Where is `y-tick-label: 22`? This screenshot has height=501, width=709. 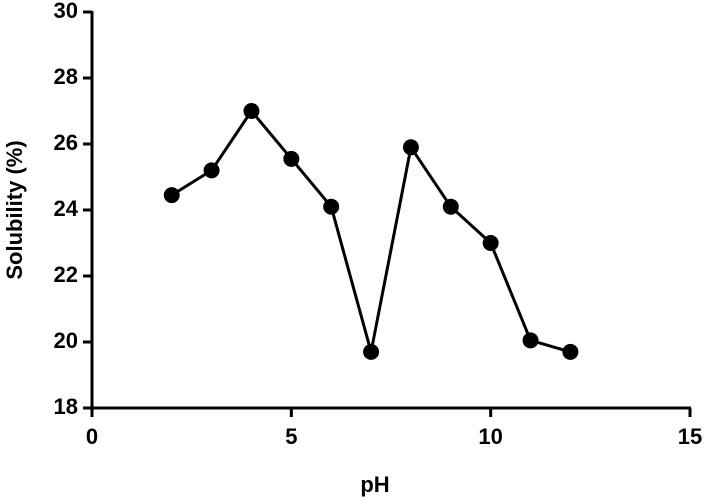
y-tick-label: 22 is located at coordinates (66, 274).